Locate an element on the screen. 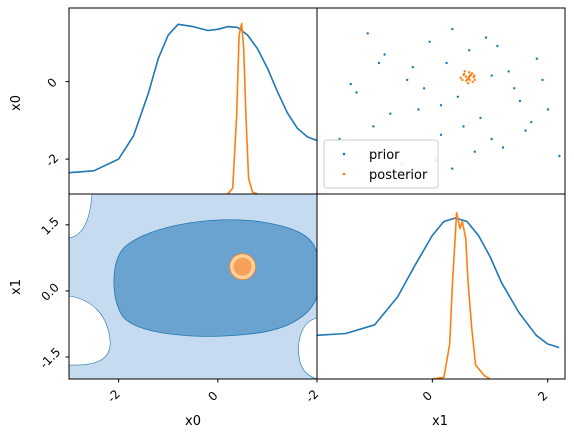 The height and width of the screenshot is (440, 574). x0-marginal-ylabel: x0 is located at coordinates (16, 103).